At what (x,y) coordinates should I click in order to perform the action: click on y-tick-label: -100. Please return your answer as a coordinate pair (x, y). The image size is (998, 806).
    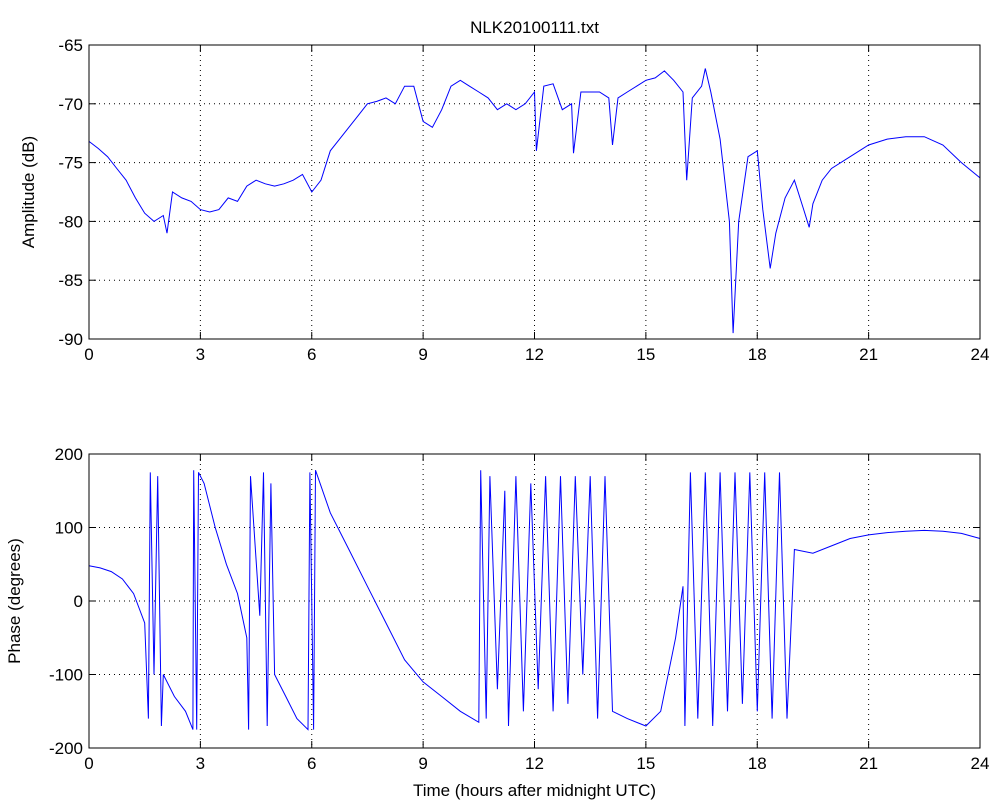
    Looking at the image, I should click on (66, 675).